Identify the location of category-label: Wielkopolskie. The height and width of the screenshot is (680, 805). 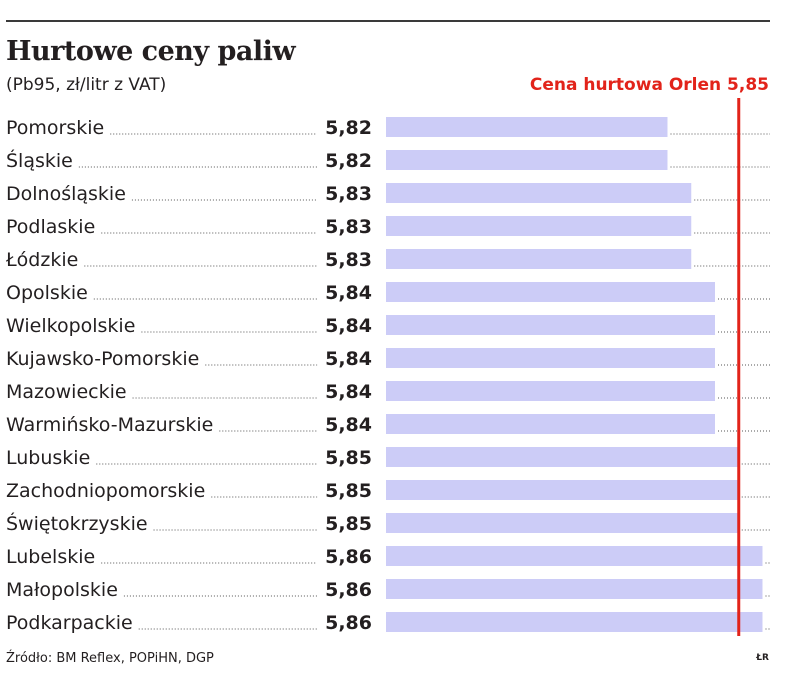
(70, 326).